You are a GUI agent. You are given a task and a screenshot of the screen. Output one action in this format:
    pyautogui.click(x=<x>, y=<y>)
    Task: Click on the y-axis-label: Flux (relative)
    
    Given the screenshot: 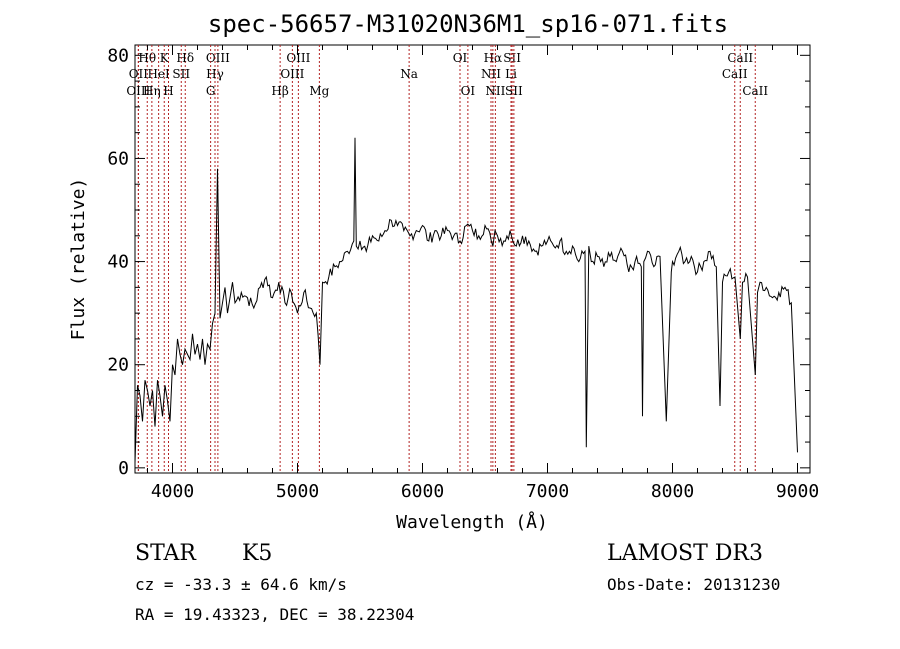 What is the action you would take?
    pyautogui.click(x=78, y=259)
    